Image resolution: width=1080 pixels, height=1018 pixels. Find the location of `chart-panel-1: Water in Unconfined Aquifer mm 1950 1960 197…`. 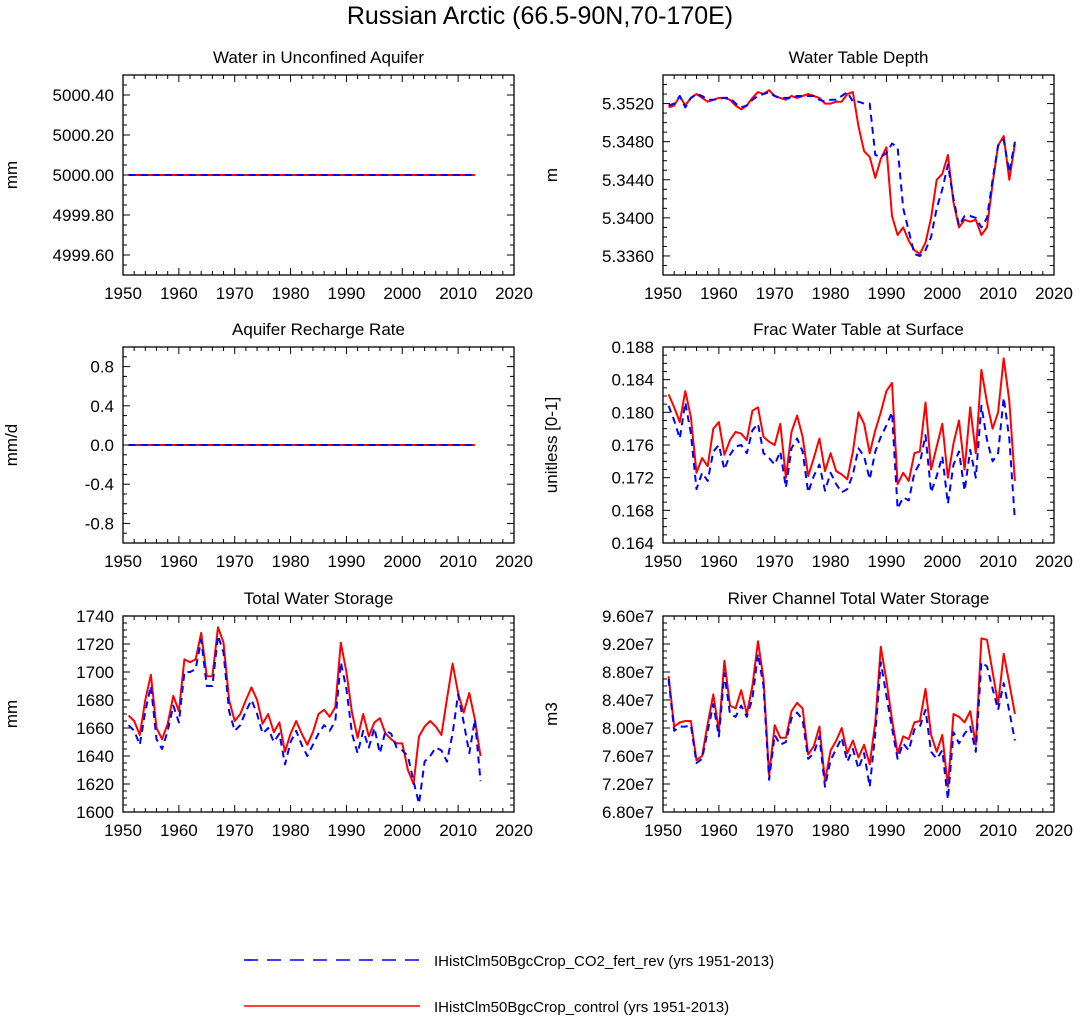

chart-panel-1: Water in Unconfined Aquifer mm 1950 1960 197… is located at coordinates (267, 175).